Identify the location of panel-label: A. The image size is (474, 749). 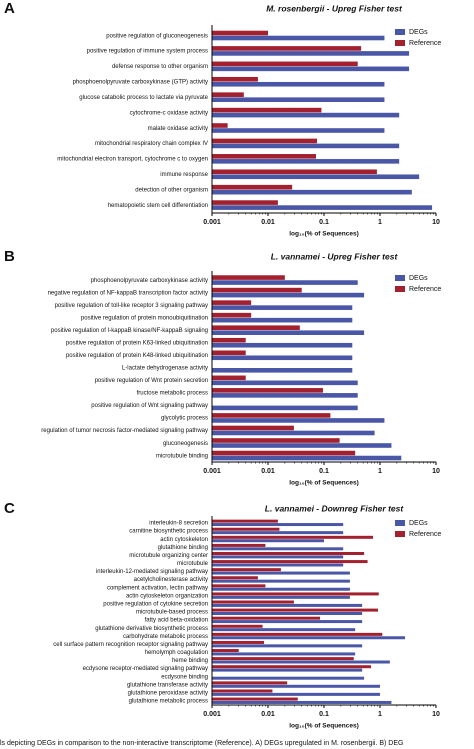
(9, 8).